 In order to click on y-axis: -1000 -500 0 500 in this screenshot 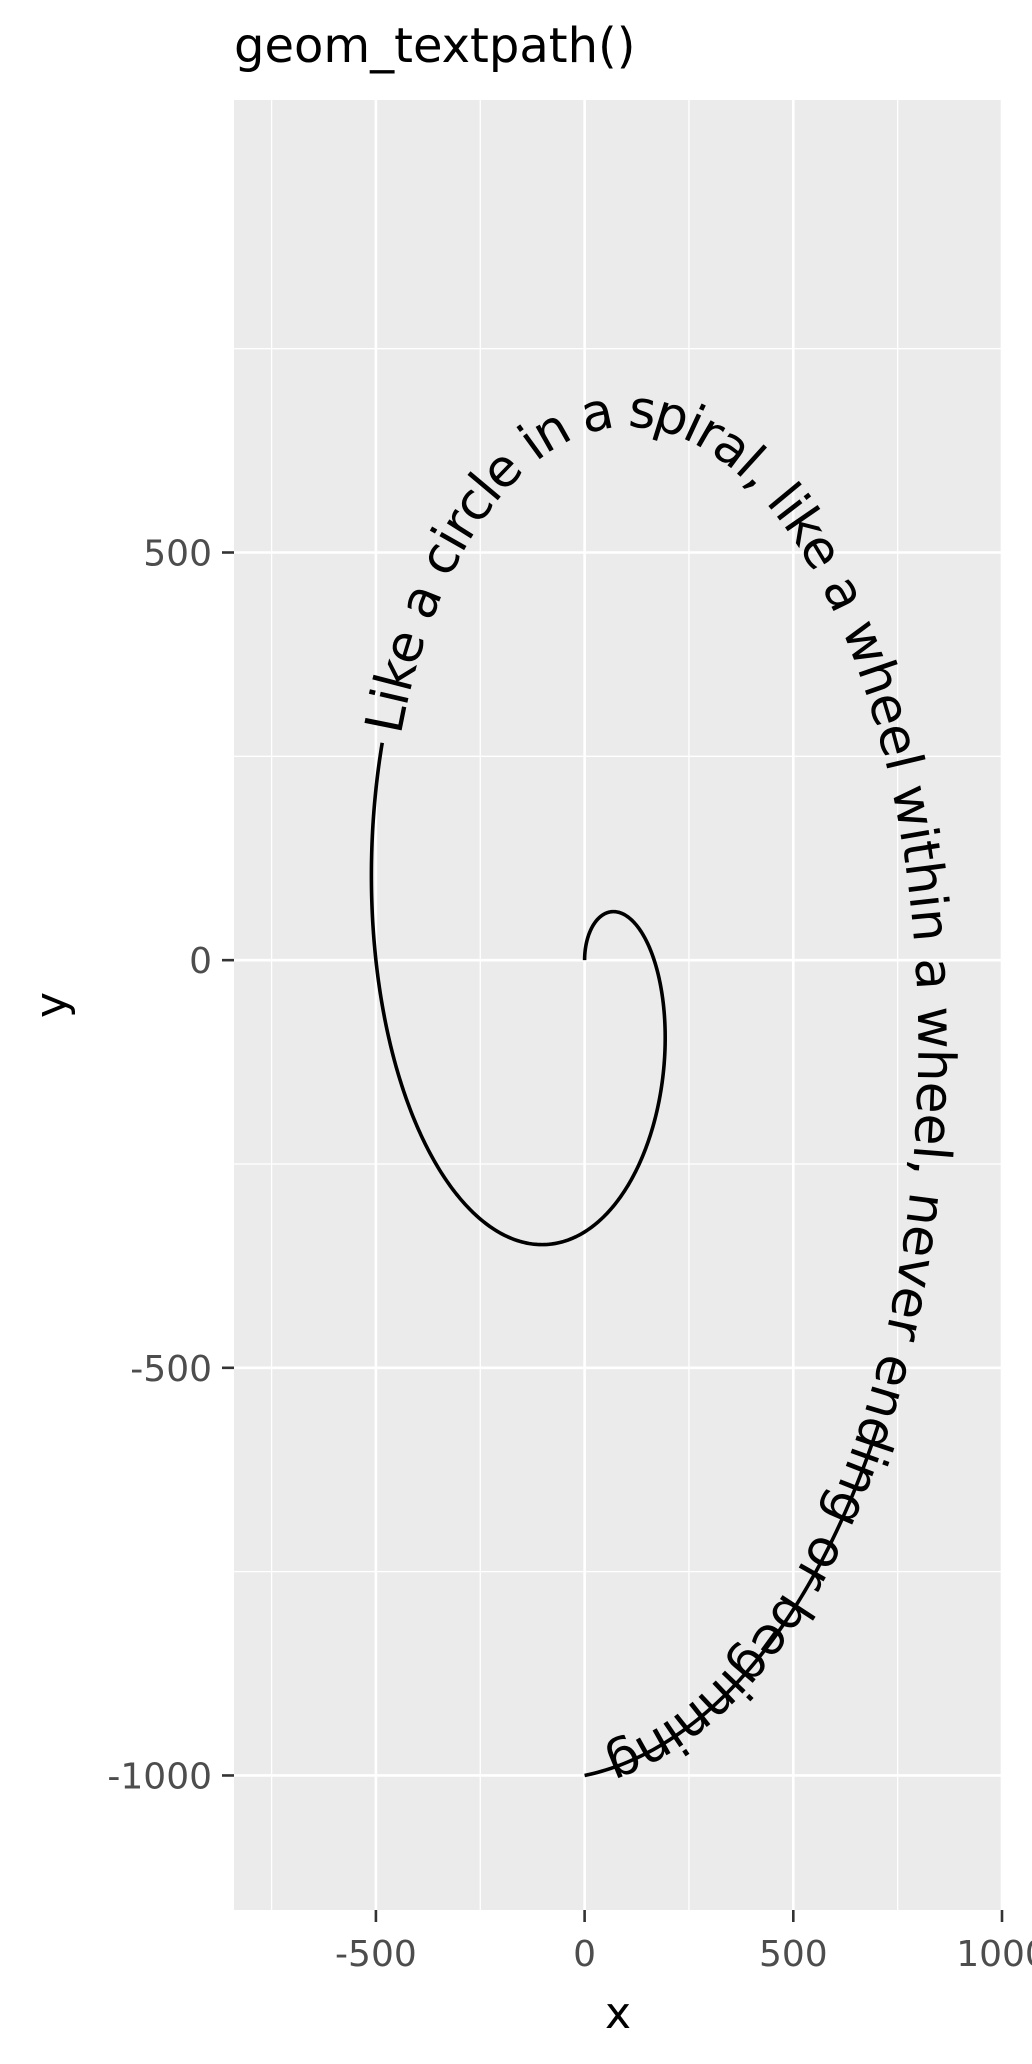, I will do `click(170, 1165)`.